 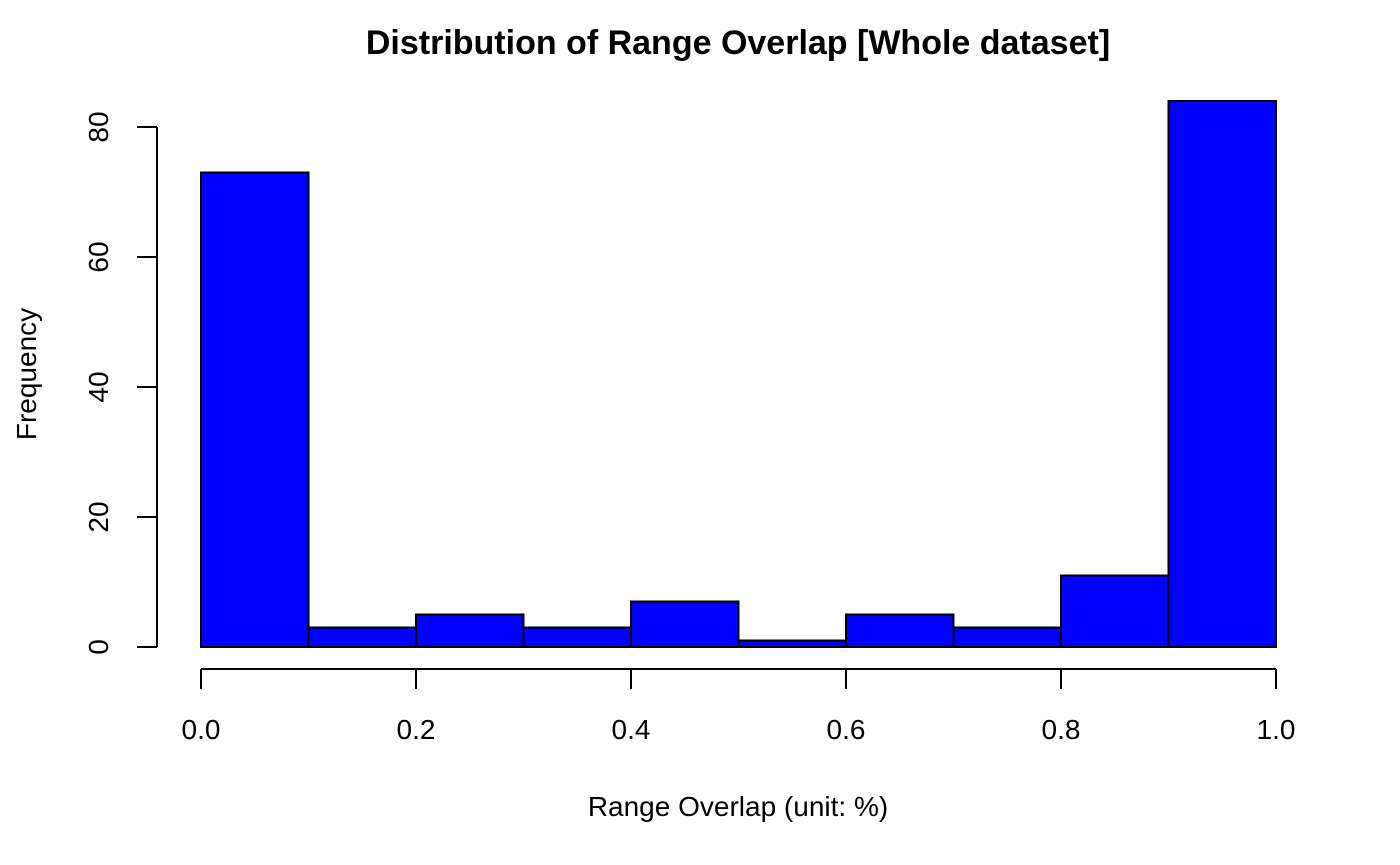 I want to click on y-axis: 0 20 40 60 80, so click(x=120, y=383).